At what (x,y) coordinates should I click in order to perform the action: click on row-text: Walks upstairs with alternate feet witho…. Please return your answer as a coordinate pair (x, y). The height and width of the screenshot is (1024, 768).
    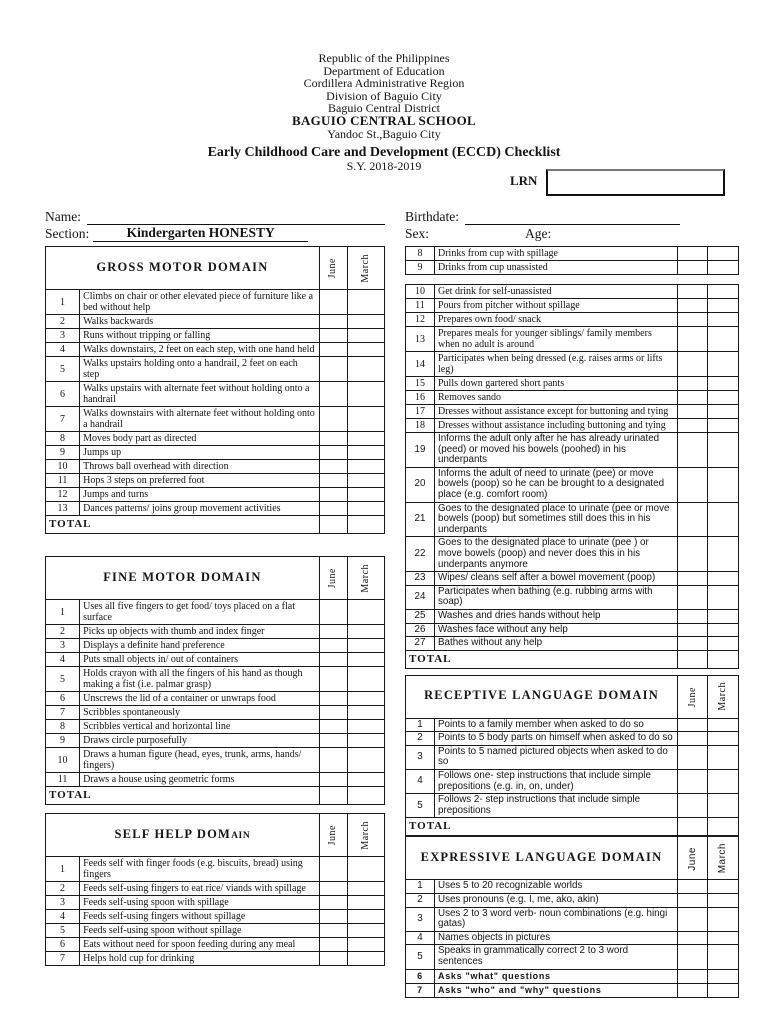
    Looking at the image, I should click on (199, 394).